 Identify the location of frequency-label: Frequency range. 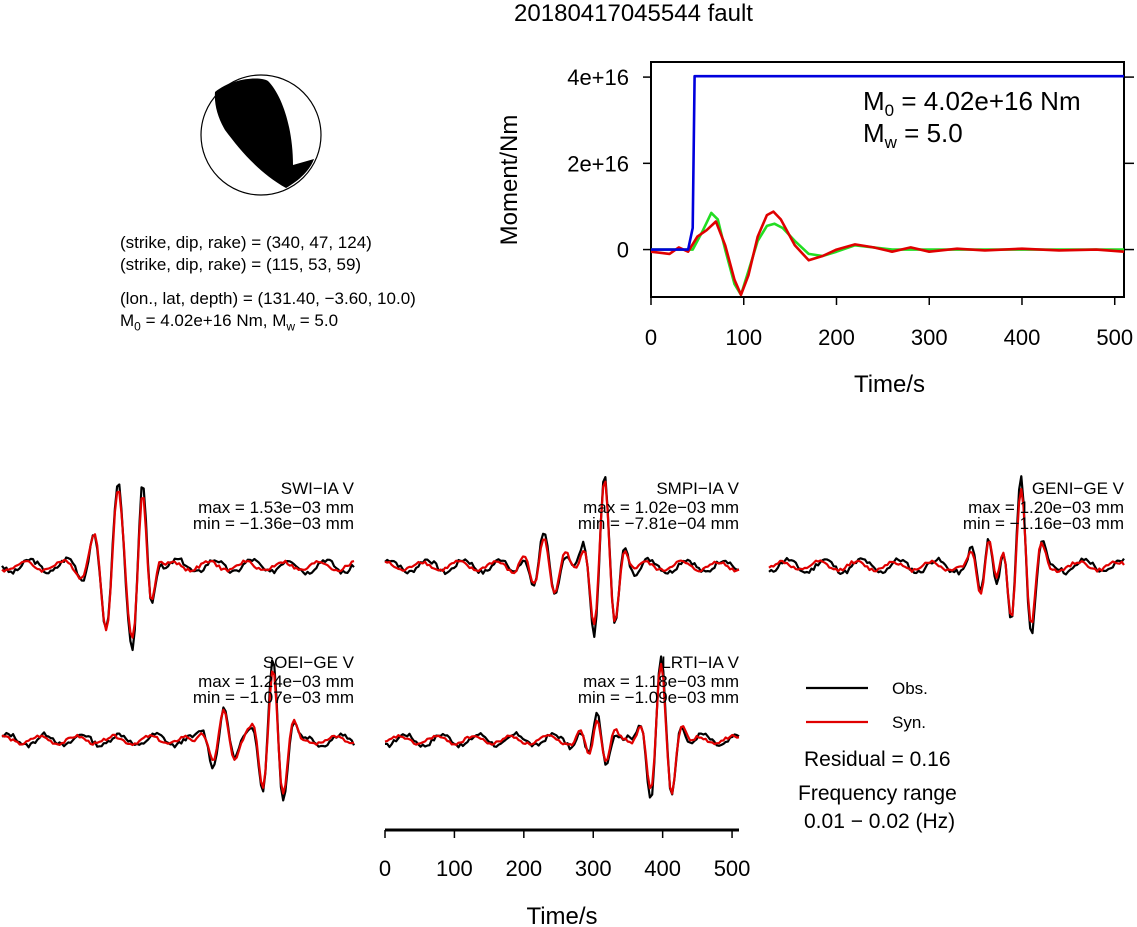
(877, 793).